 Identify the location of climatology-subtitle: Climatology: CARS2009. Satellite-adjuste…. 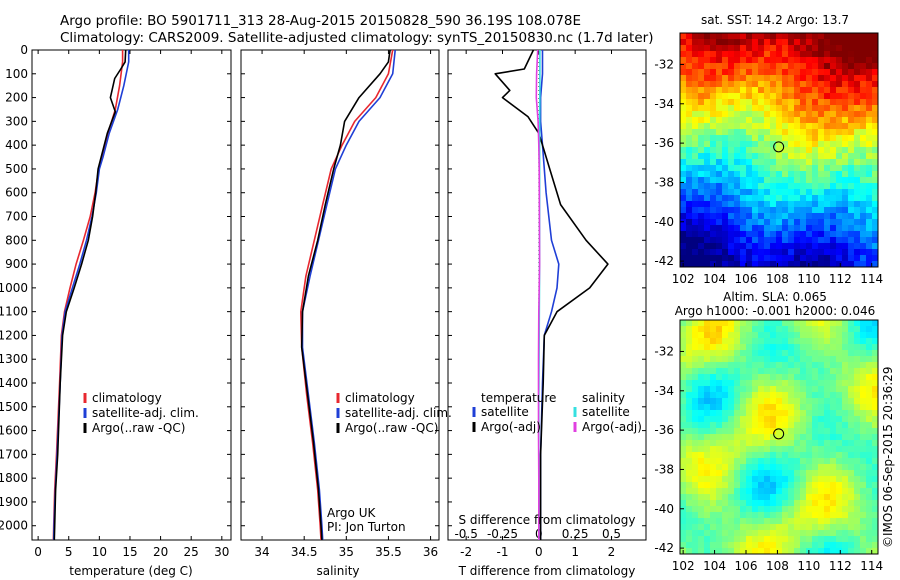
(357, 38).